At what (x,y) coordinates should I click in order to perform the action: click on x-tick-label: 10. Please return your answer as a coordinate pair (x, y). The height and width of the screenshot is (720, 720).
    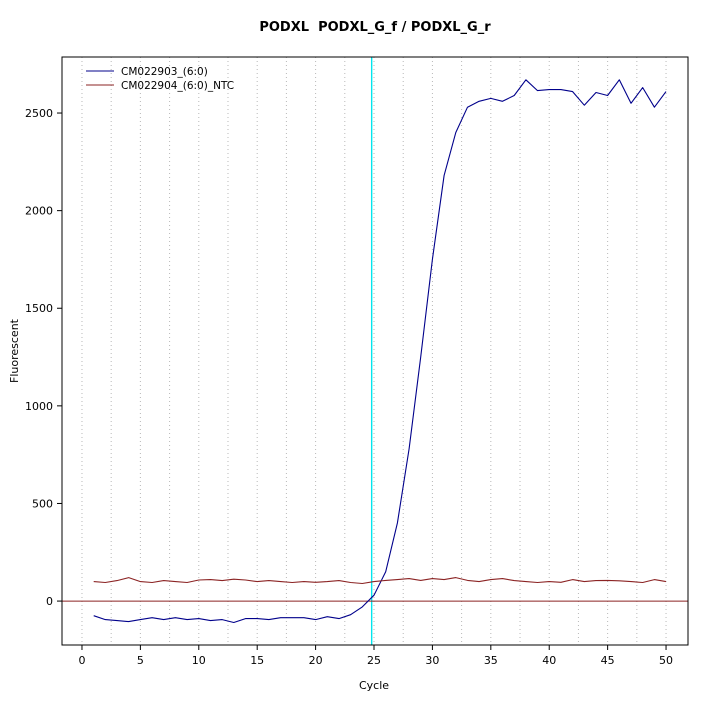
    Looking at the image, I should click on (199, 660).